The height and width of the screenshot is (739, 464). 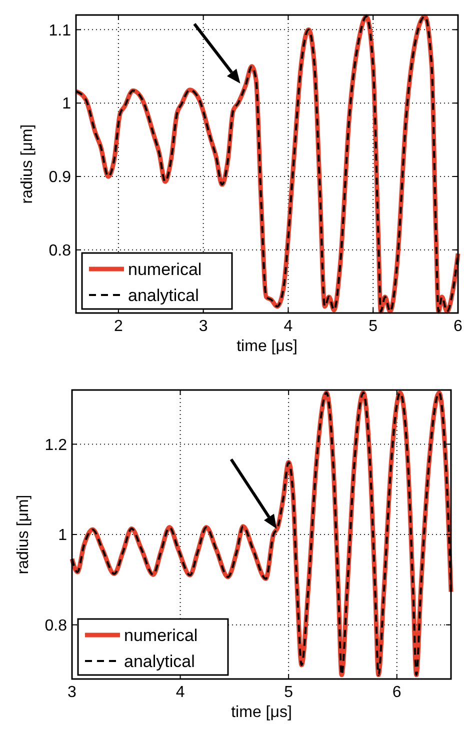 What do you see at coordinates (118, 326) in the screenshot?
I see `x-tick-label: 2` at bounding box center [118, 326].